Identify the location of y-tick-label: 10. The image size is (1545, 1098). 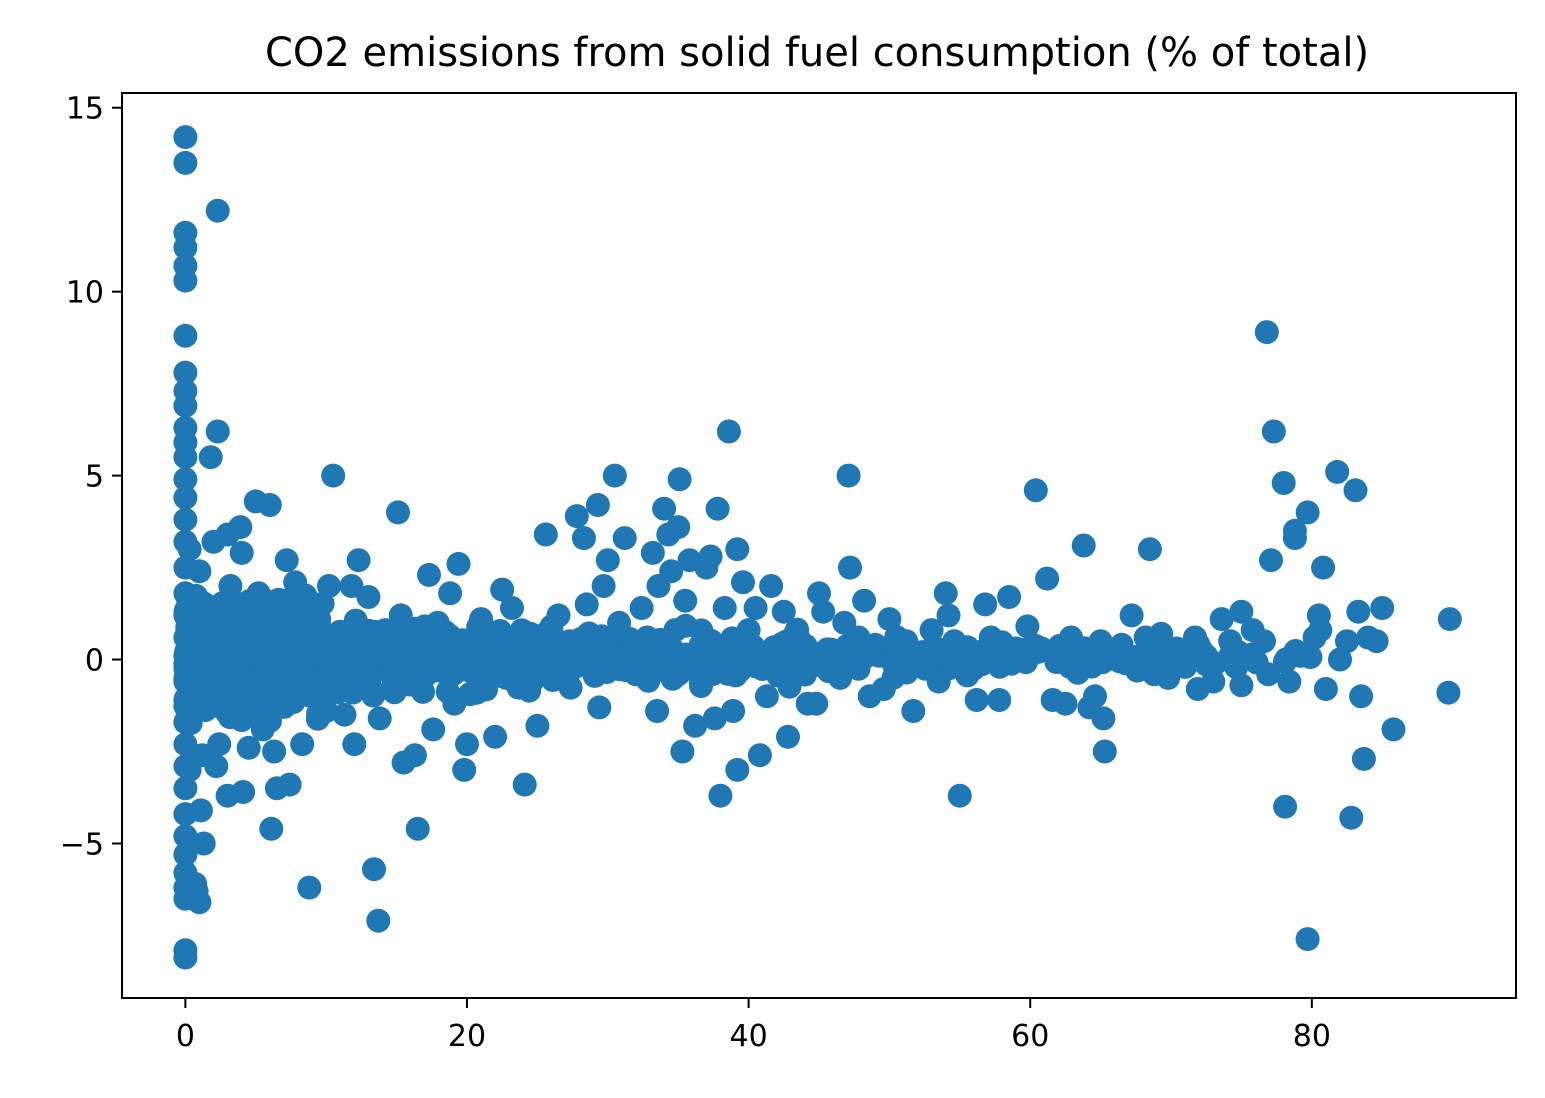
(85, 293).